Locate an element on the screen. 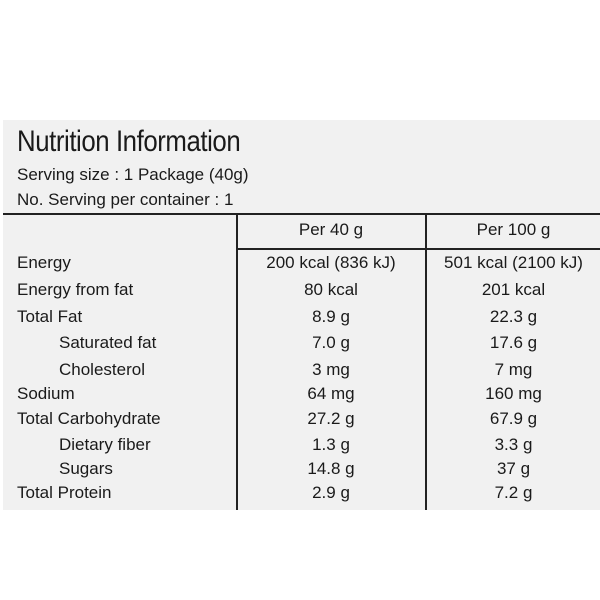 The height and width of the screenshot is (600, 600). table-row: Total Protein 2.9 g 7.2 g is located at coordinates (301, 495).